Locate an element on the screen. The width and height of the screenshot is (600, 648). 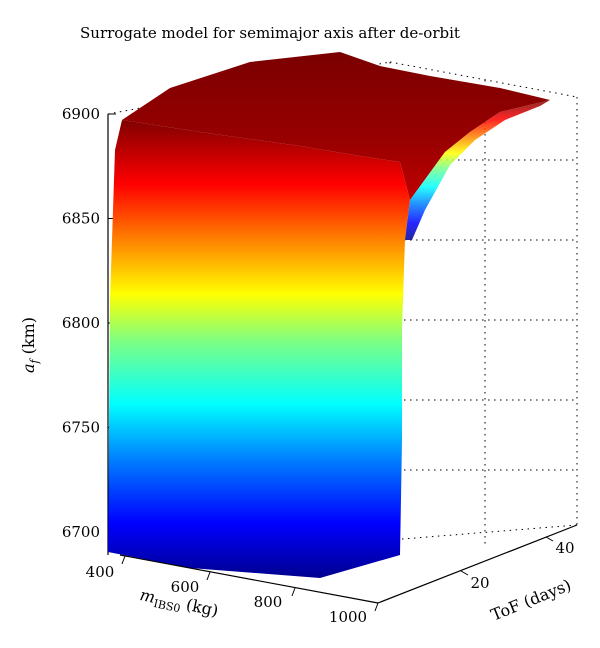
z-axis-label: af (km) is located at coordinates (30, 345).